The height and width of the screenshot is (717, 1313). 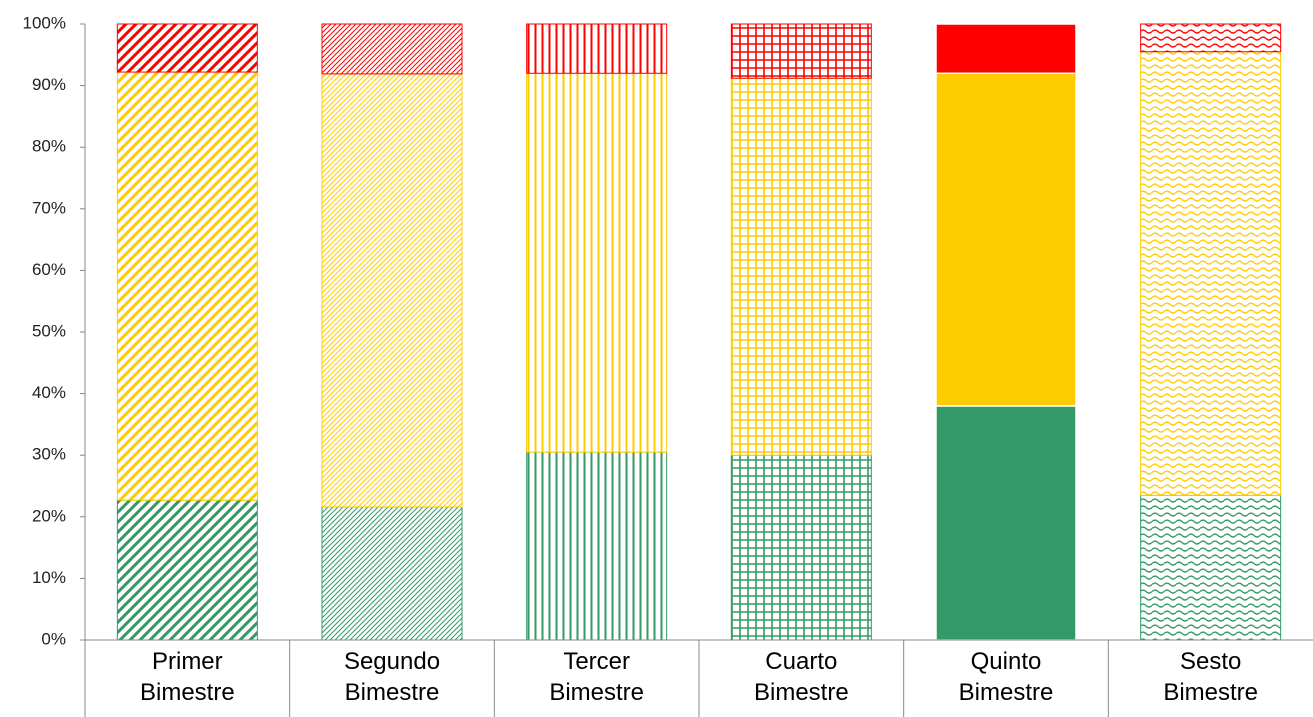 I want to click on x-tick-label: Quinto Bimestre, so click(x=1006, y=677).